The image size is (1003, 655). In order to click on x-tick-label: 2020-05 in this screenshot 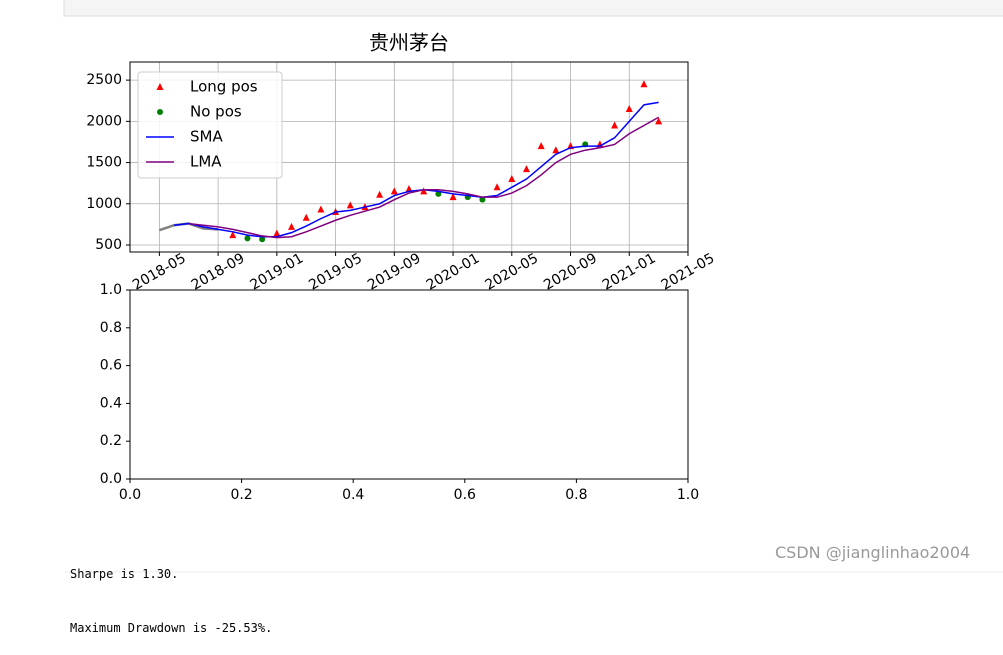, I will do `click(511, 271)`.